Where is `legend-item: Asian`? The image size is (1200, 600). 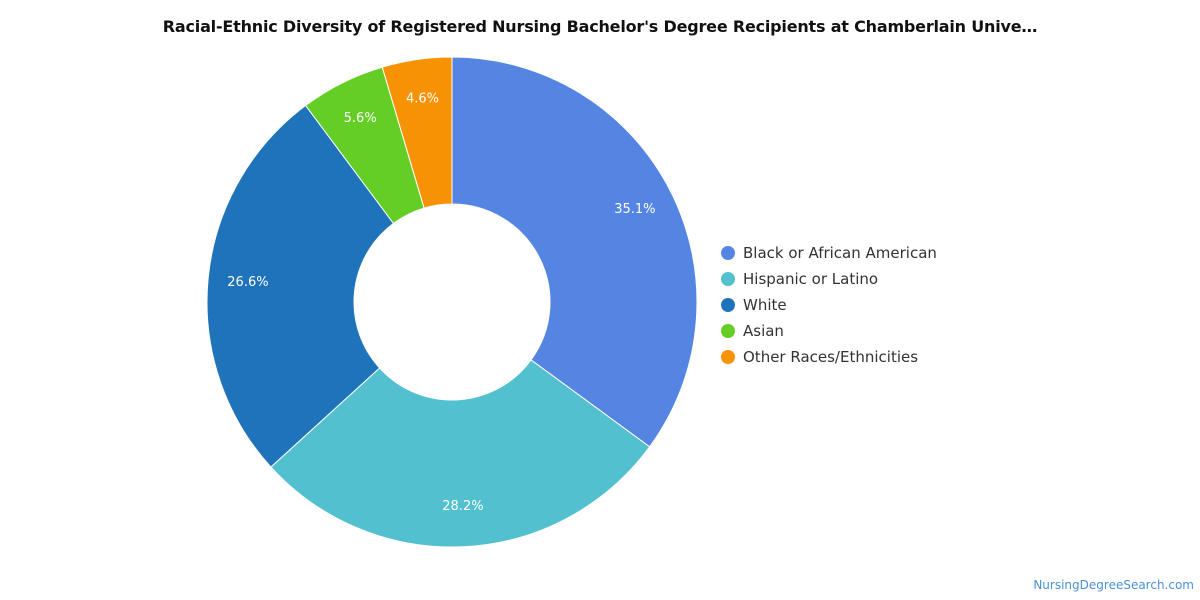 legend-item: Asian is located at coordinates (829, 331).